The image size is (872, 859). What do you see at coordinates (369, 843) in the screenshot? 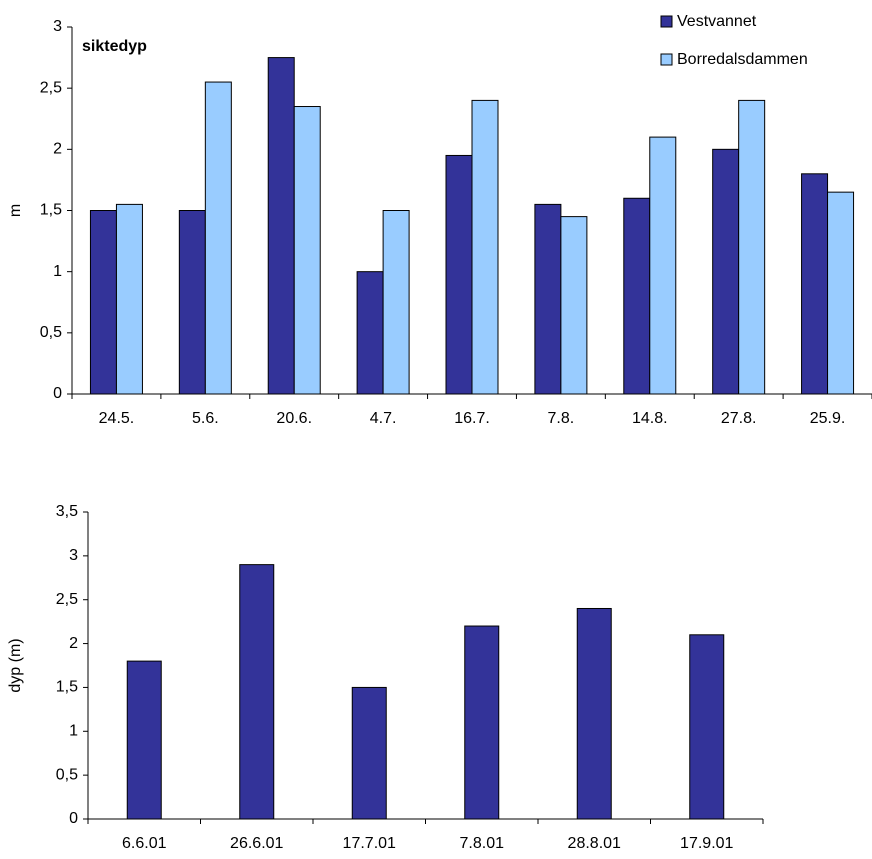
I see `x-tick-label: 17.7.01` at bounding box center [369, 843].